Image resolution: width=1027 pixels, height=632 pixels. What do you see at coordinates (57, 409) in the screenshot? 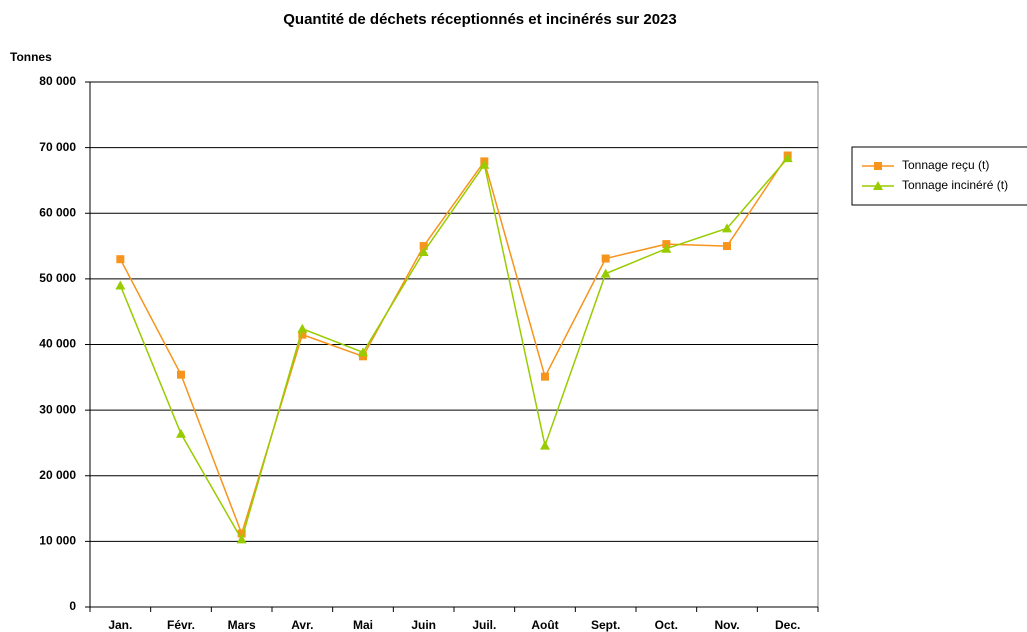
I see `y-tick-label: 30 000` at bounding box center [57, 409].